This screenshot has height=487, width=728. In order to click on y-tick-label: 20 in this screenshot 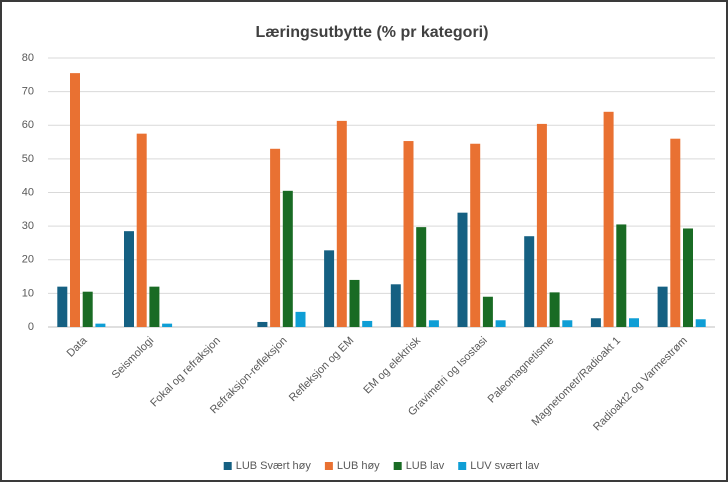, I will do `click(28, 260)`.